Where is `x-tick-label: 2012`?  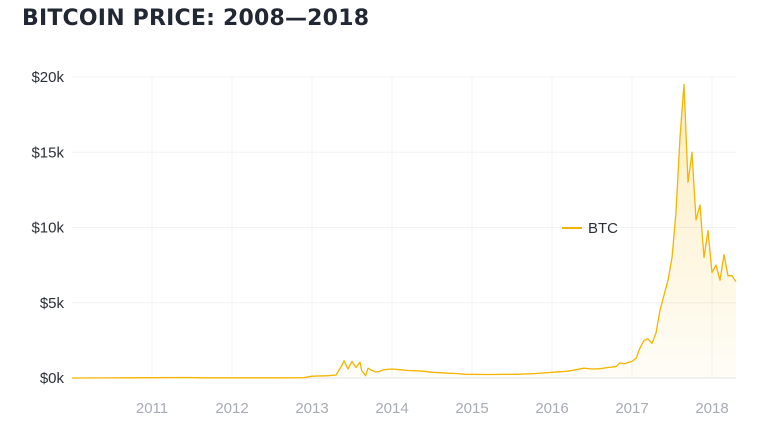
x-tick-label: 2012 is located at coordinates (231, 408).